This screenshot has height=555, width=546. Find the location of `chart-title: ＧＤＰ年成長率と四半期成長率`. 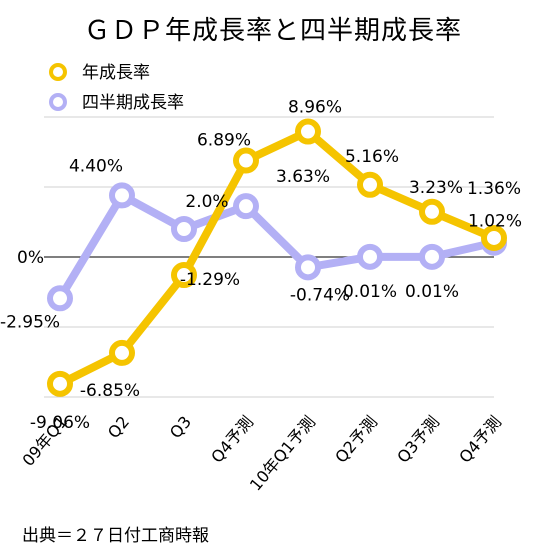

chart-title: ＧＤＰ年成長率と四半期成長率 is located at coordinates (272, 31).